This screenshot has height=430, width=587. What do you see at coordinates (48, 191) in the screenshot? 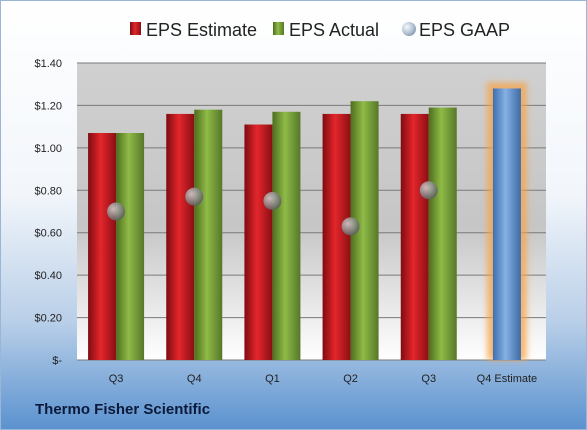
I see `y-tick-label: $0.80` at bounding box center [48, 191].